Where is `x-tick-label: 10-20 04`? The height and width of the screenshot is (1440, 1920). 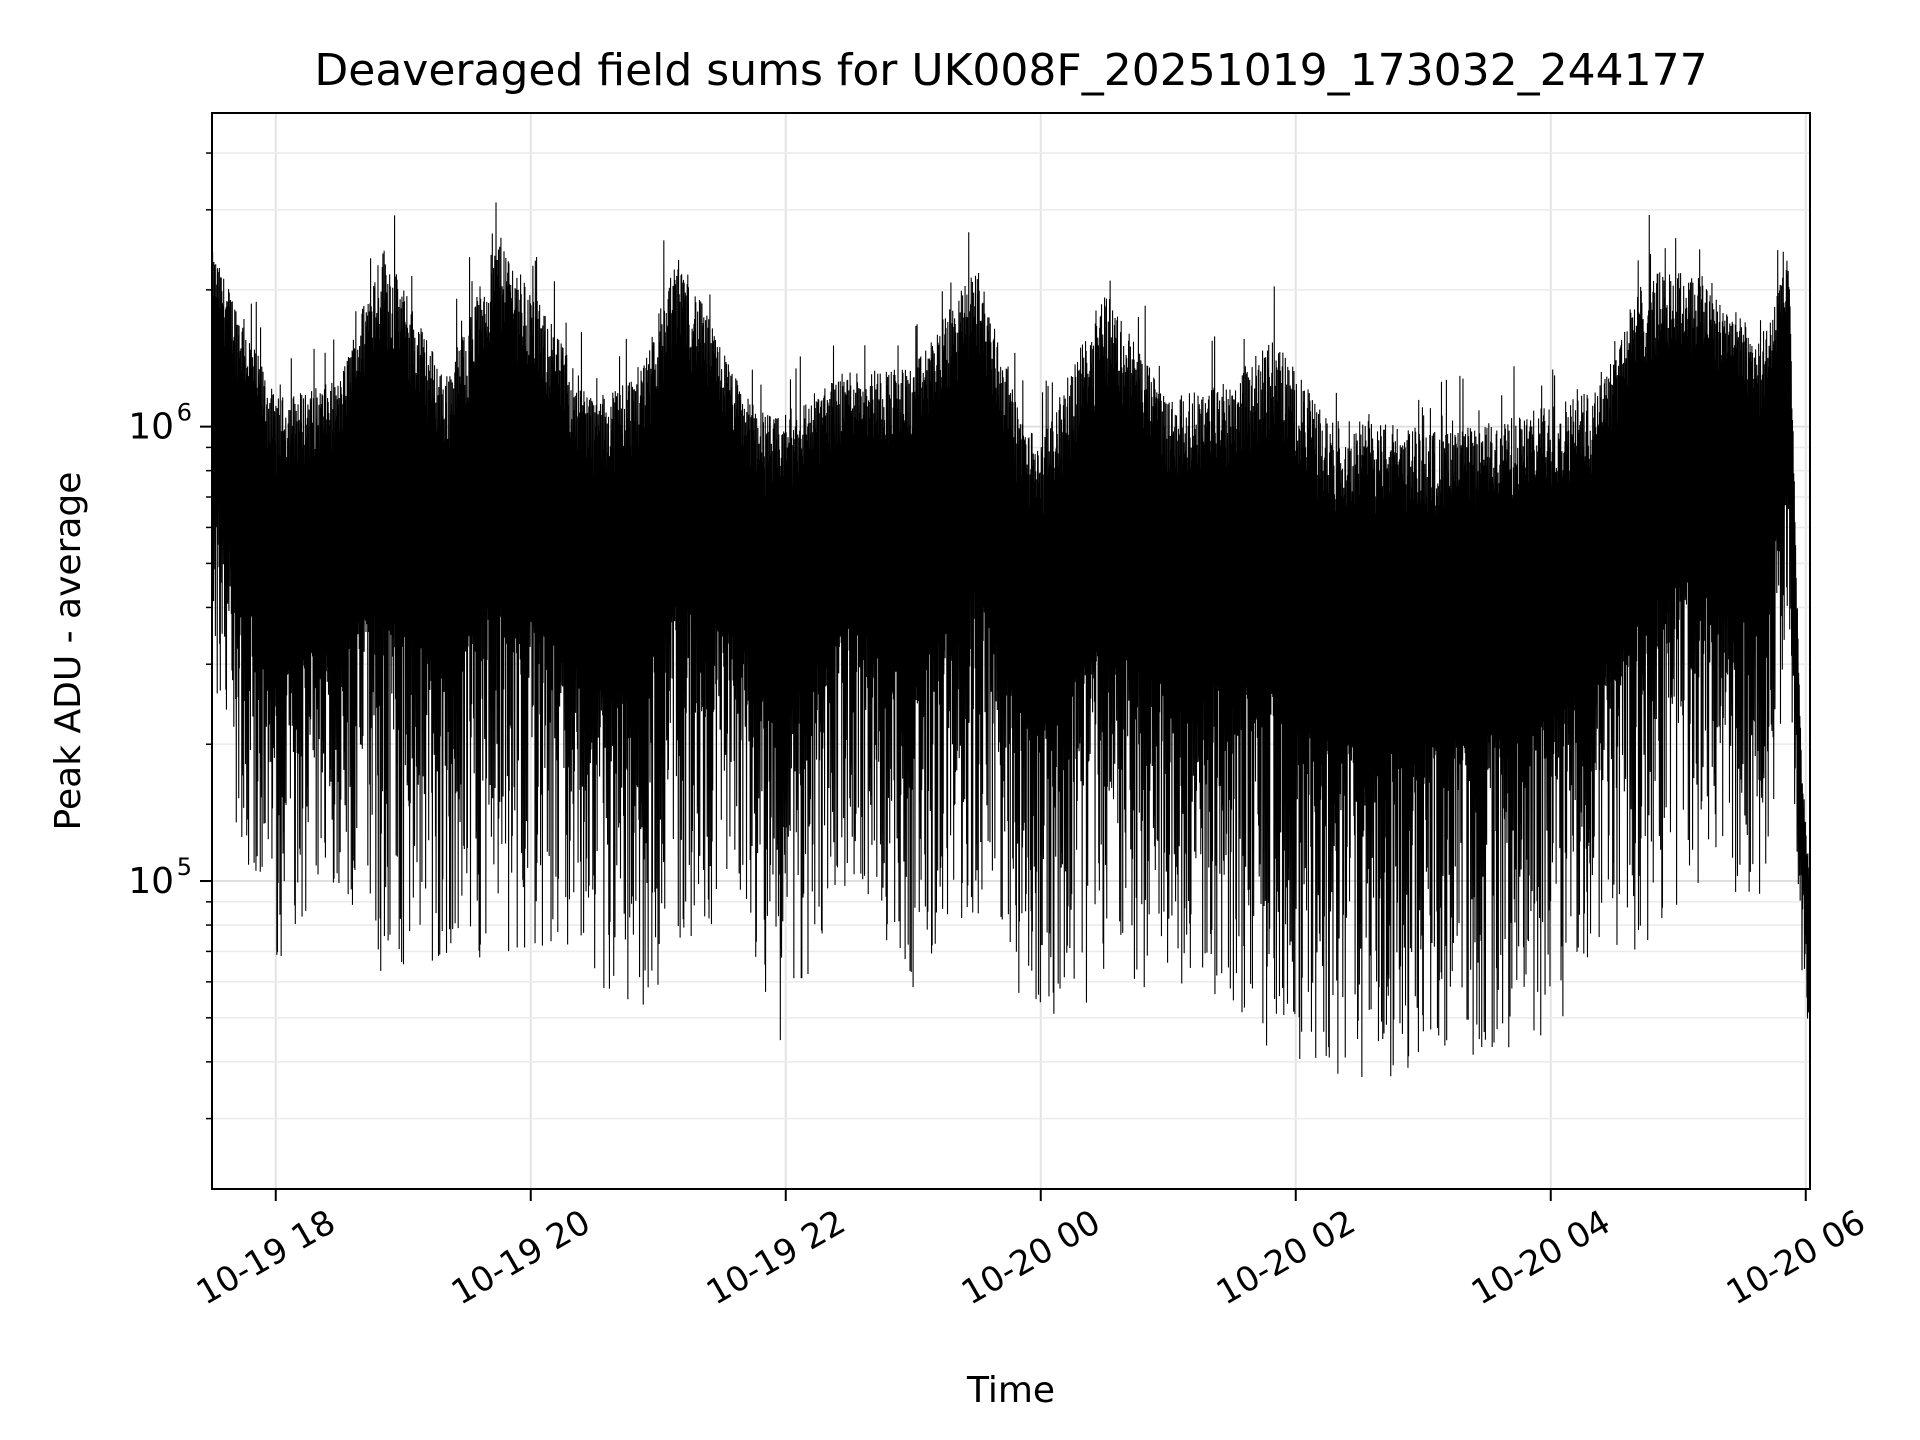
x-tick-label: 10-20 04 is located at coordinates (1541, 1257).